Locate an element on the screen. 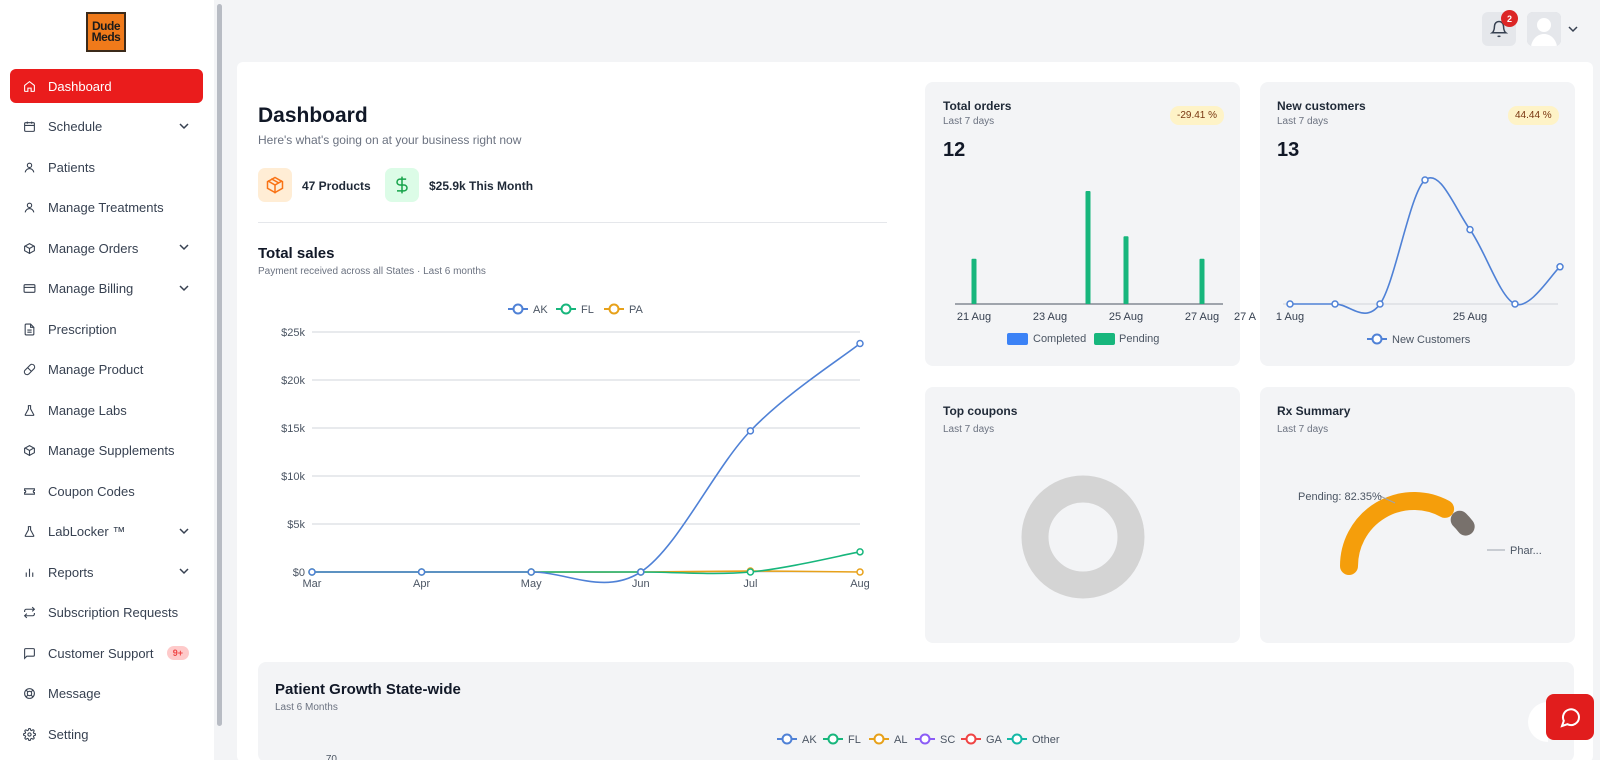  sidebar-item-customer-support: Customer Support 9+ is located at coordinates (106, 653).